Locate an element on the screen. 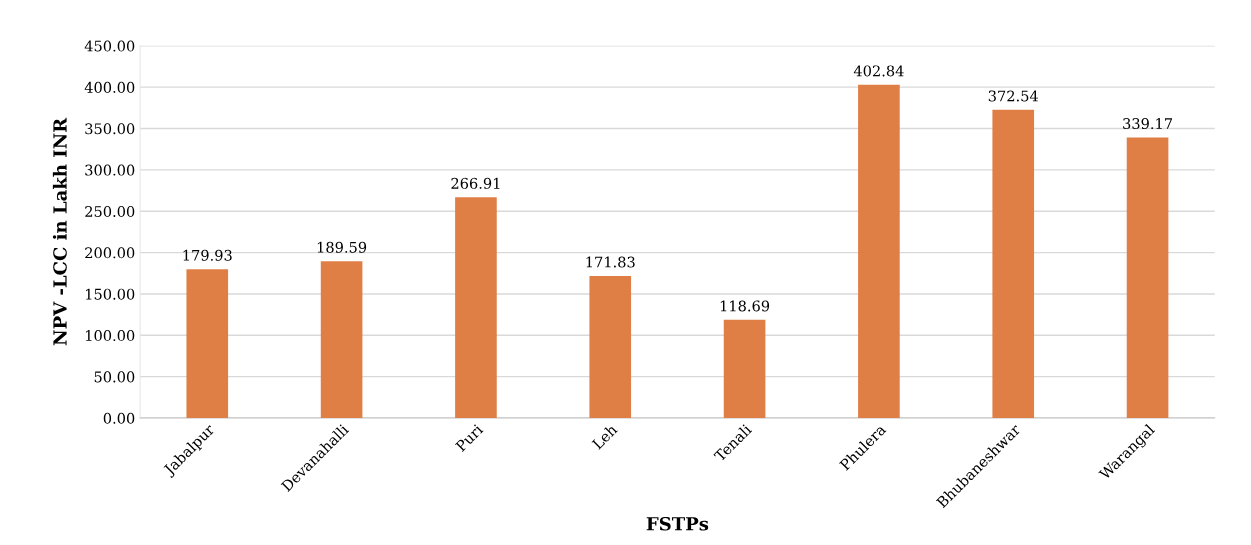 This screenshot has height=545, width=1251. y-tick-label: 50.00 is located at coordinates (114, 377).